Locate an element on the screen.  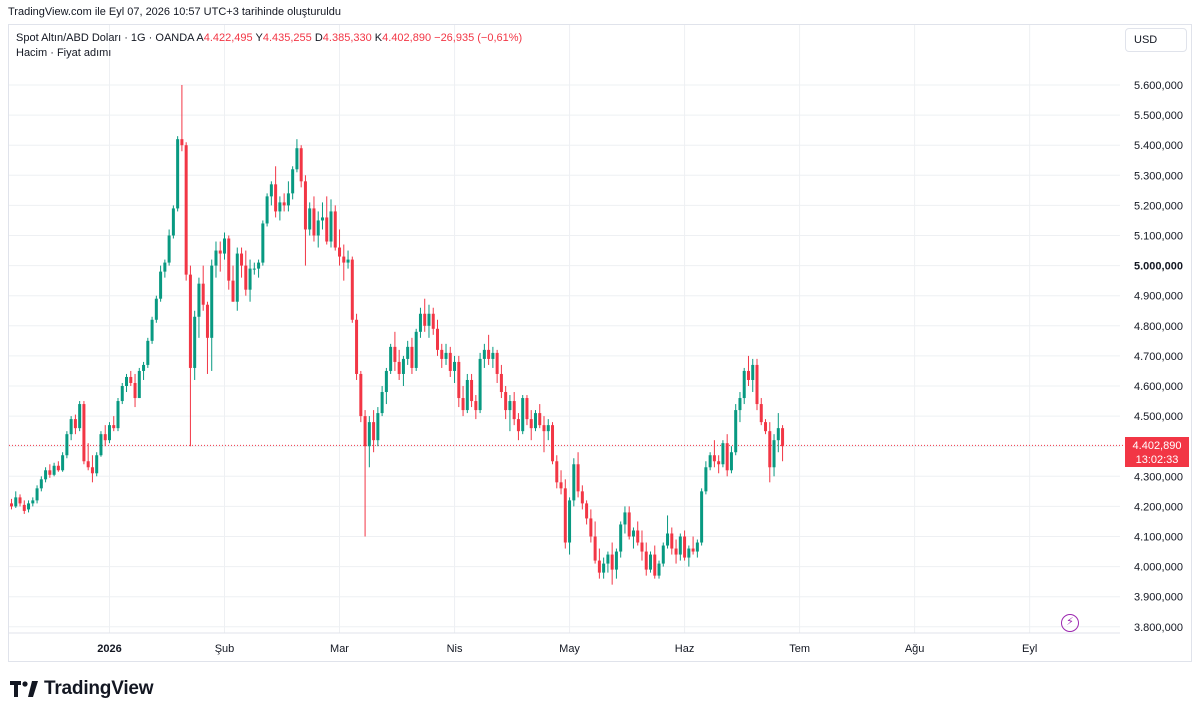
price-tick-label: 4.800,000 is located at coordinates (1158, 327).